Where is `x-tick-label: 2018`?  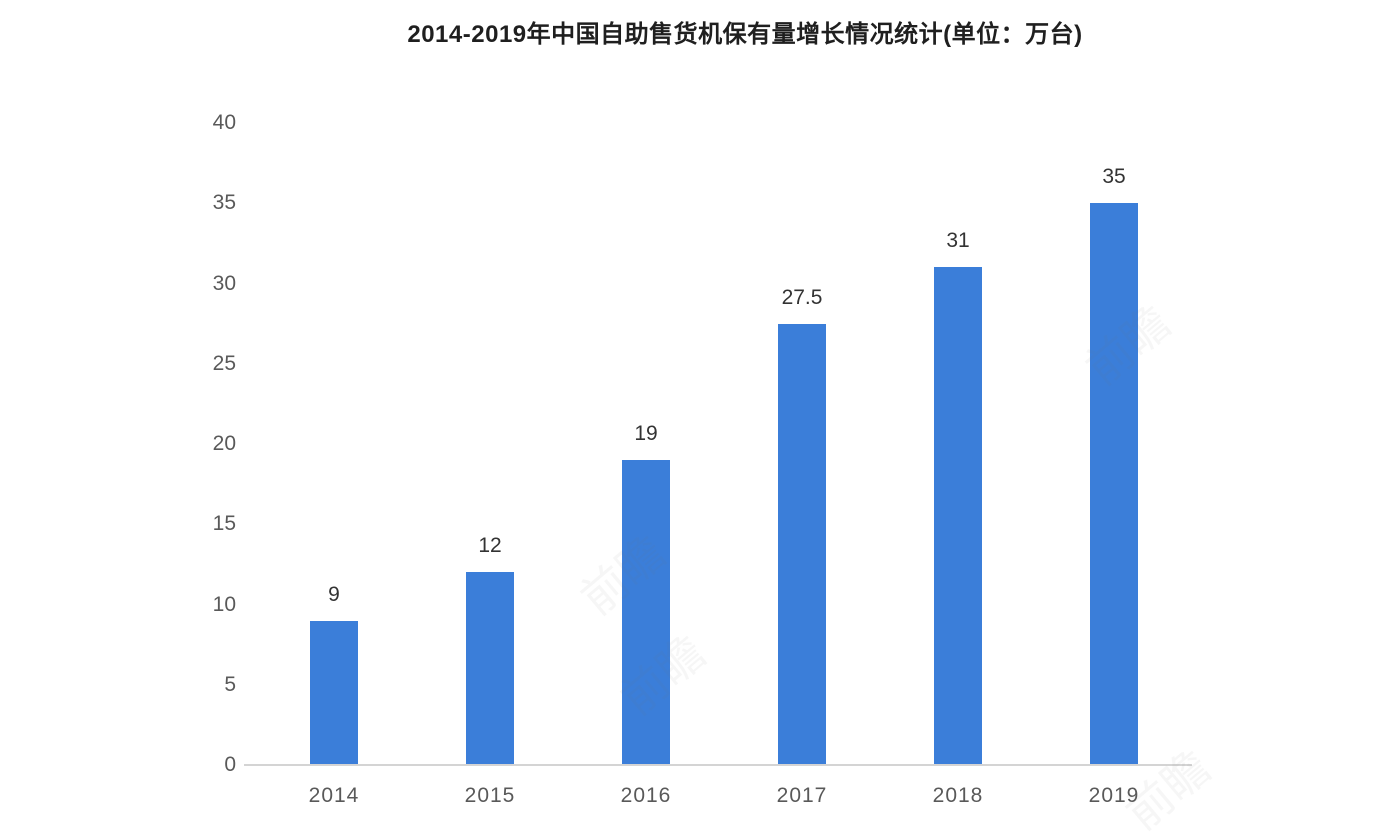
x-tick-label: 2018 is located at coordinates (958, 795).